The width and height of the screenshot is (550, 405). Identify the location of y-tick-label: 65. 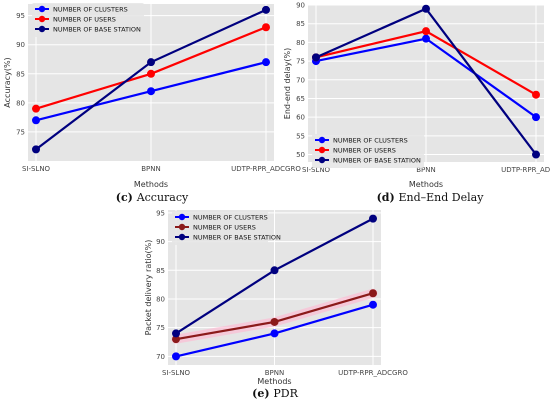
(300, 99).